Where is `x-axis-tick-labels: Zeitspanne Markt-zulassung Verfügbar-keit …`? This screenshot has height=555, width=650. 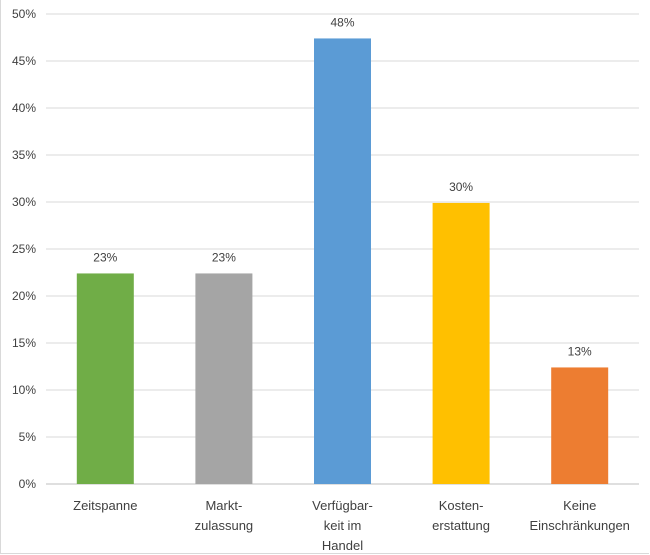
x-axis-tick-labels: Zeitspanne Markt-zulassung Verfügbar-keit … is located at coordinates (351, 525).